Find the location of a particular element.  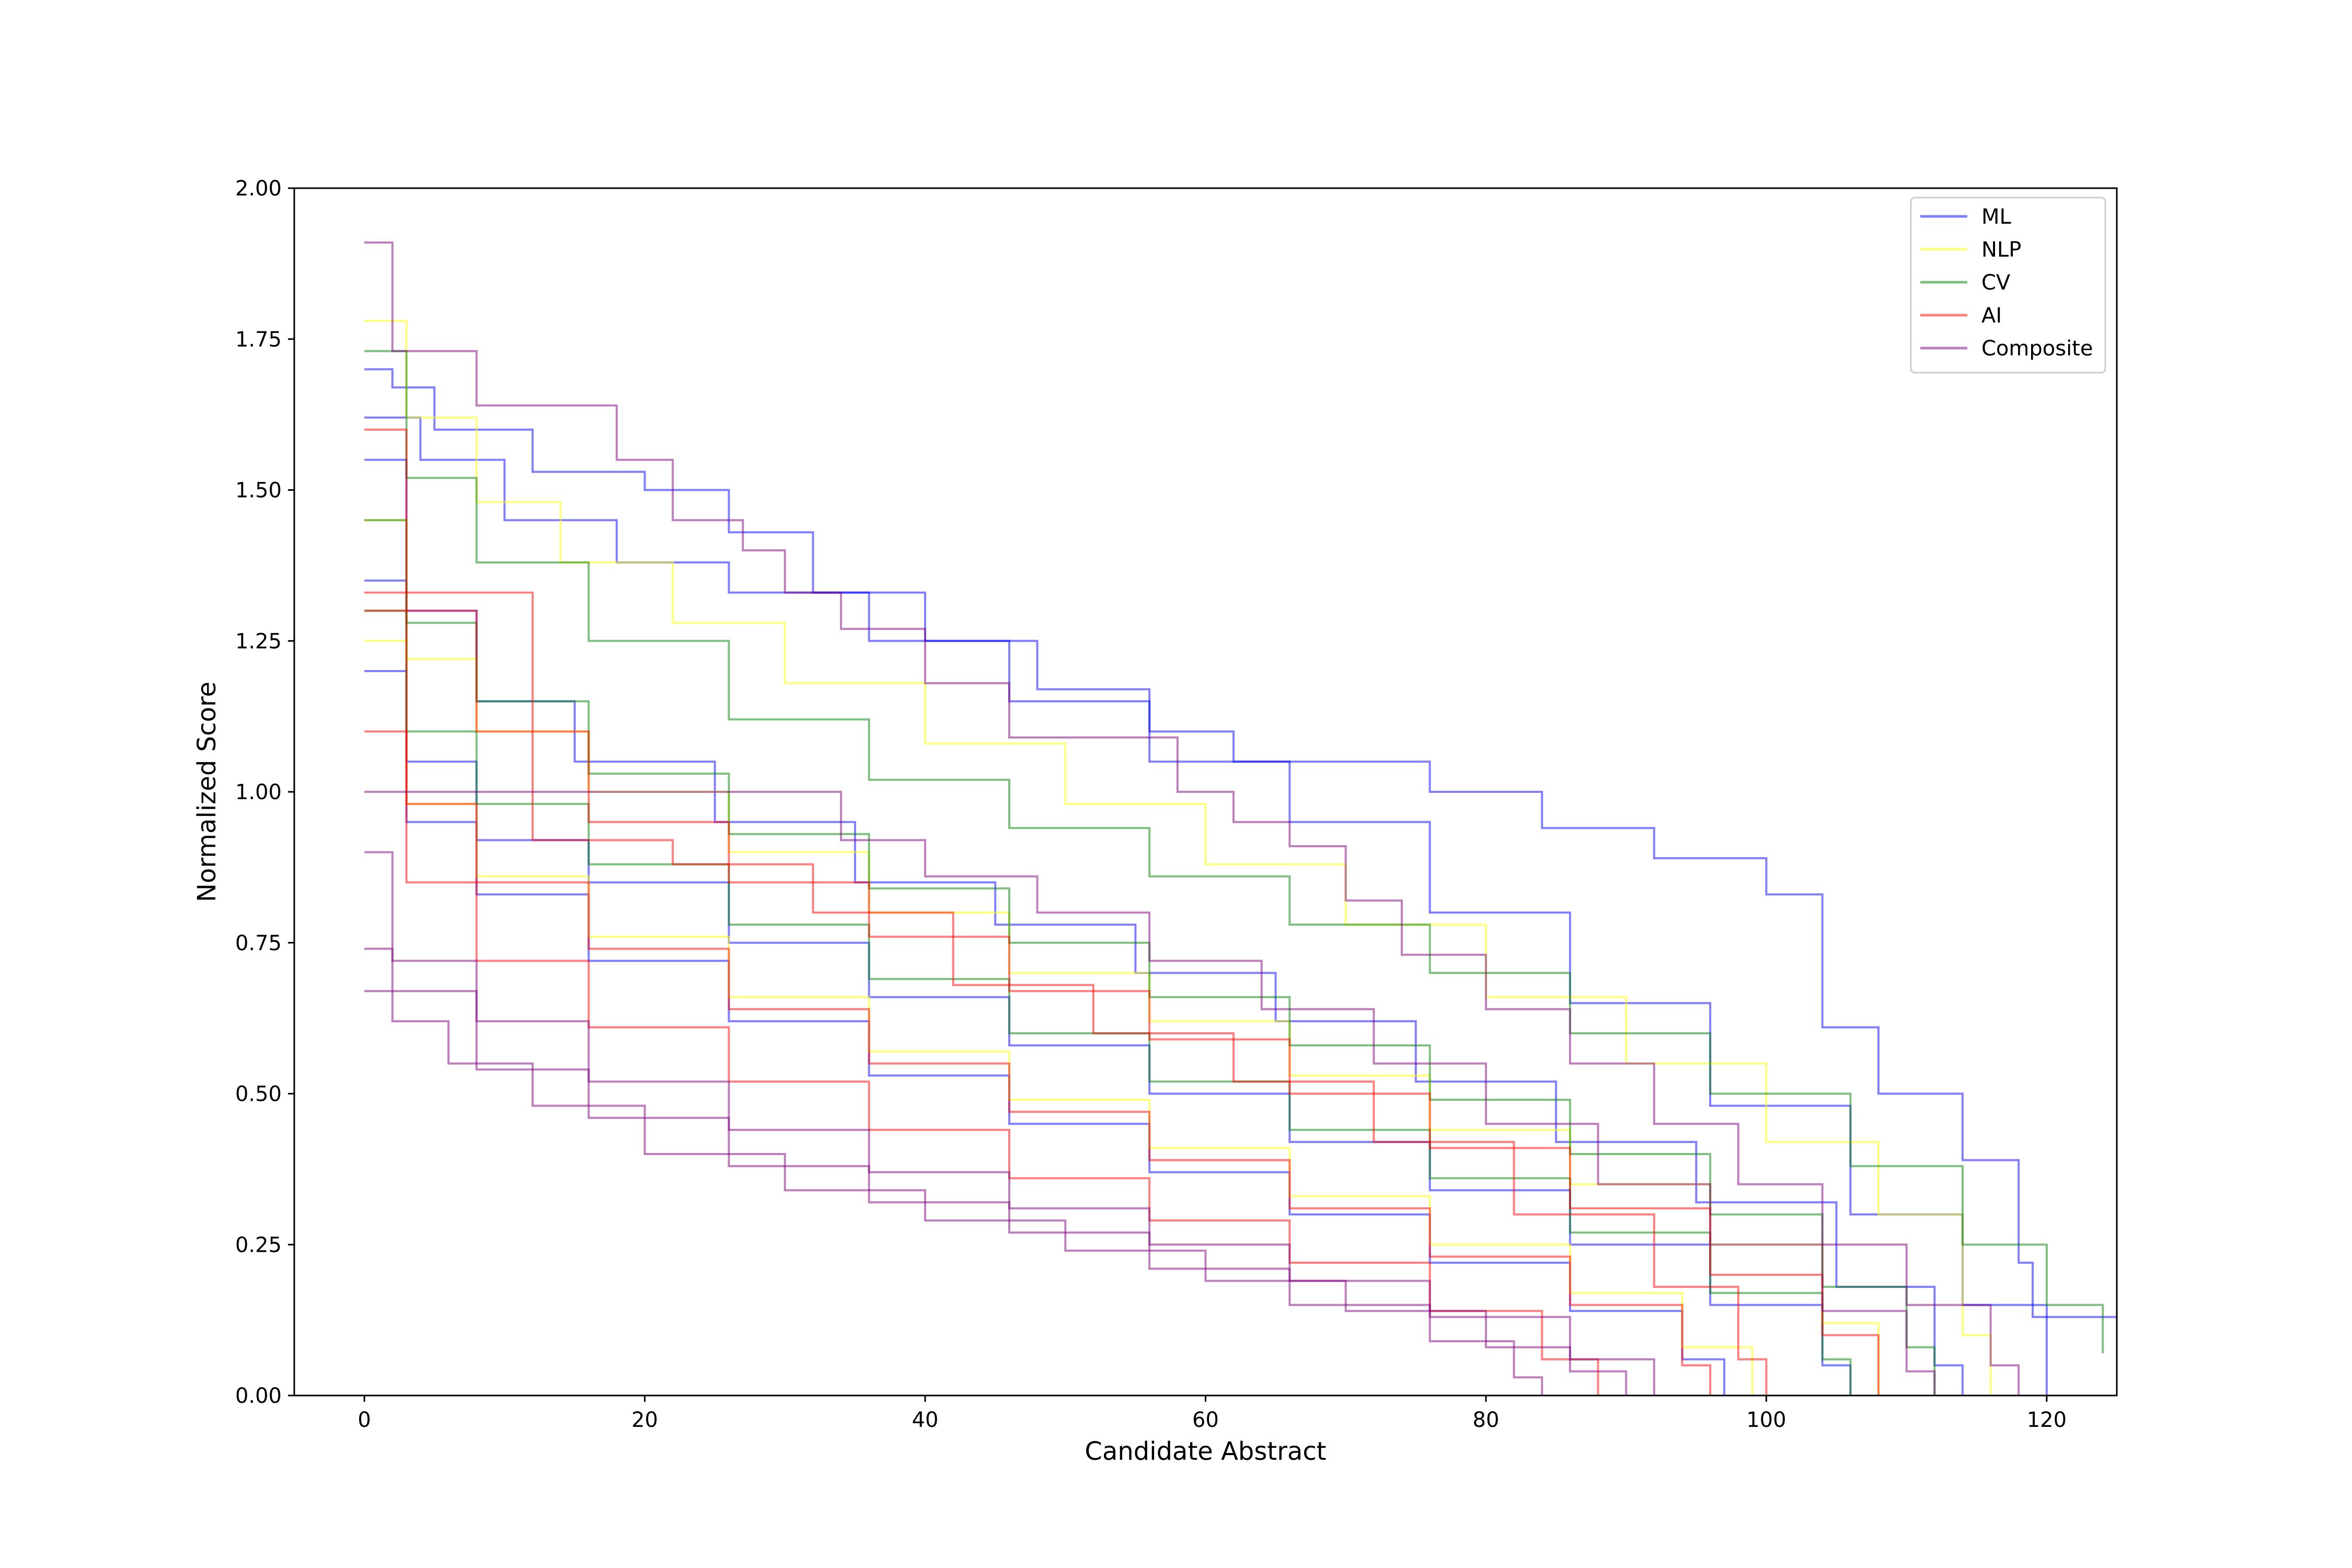

legend-label-ml: ML is located at coordinates (1996, 217).